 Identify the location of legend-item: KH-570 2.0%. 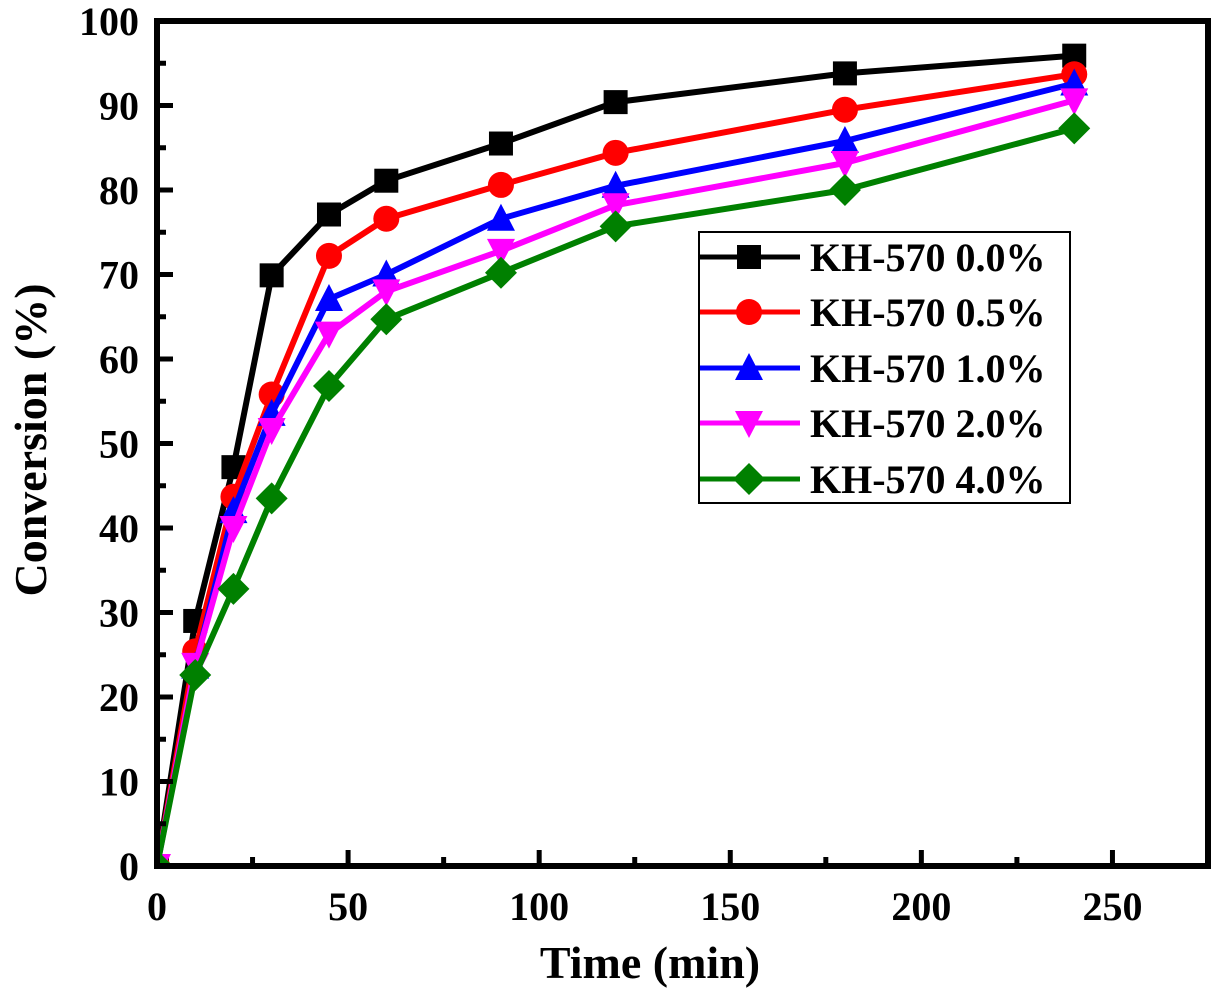
(873, 423).